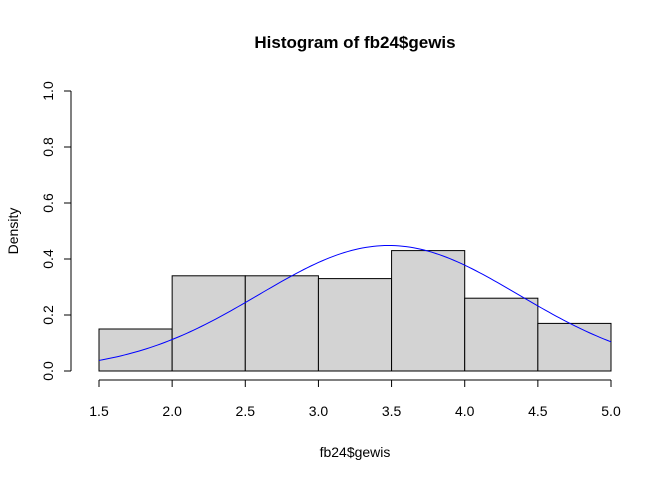 This screenshot has height=480, width=672. I want to click on x-tick-label-8: 5.0, so click(611, 411).